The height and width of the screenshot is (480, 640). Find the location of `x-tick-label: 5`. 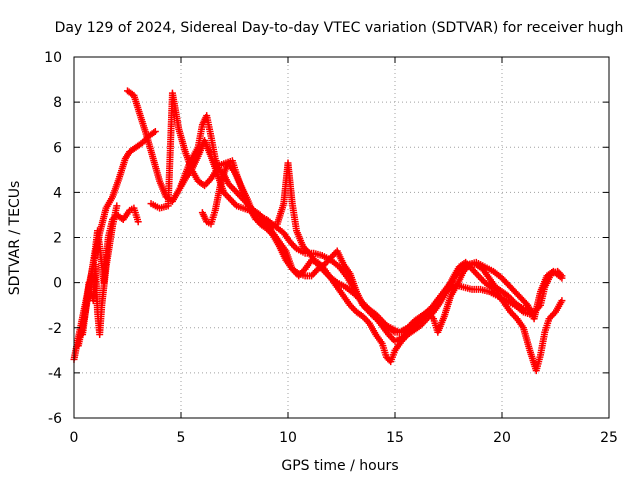

x-tick-label: 5 is located at coordinates (181, 438).